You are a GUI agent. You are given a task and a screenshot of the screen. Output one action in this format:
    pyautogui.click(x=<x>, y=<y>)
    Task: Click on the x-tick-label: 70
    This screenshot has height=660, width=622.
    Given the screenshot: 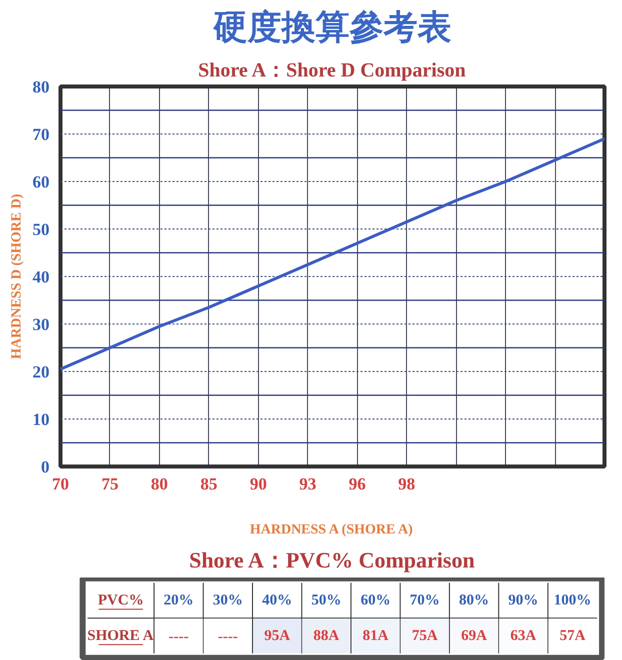 What is the action you would take?
    pyautogui.click(x=60, y=484)
    